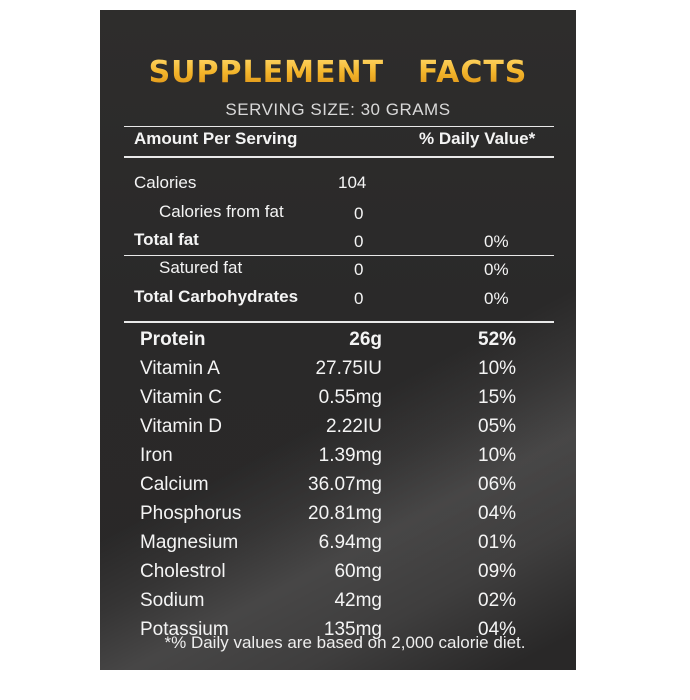 The image size is (690, 700). Describe the element at coordinates (174, 484) in the screenshot. I see `nutrient-label-calcium: Calcium` at that location.